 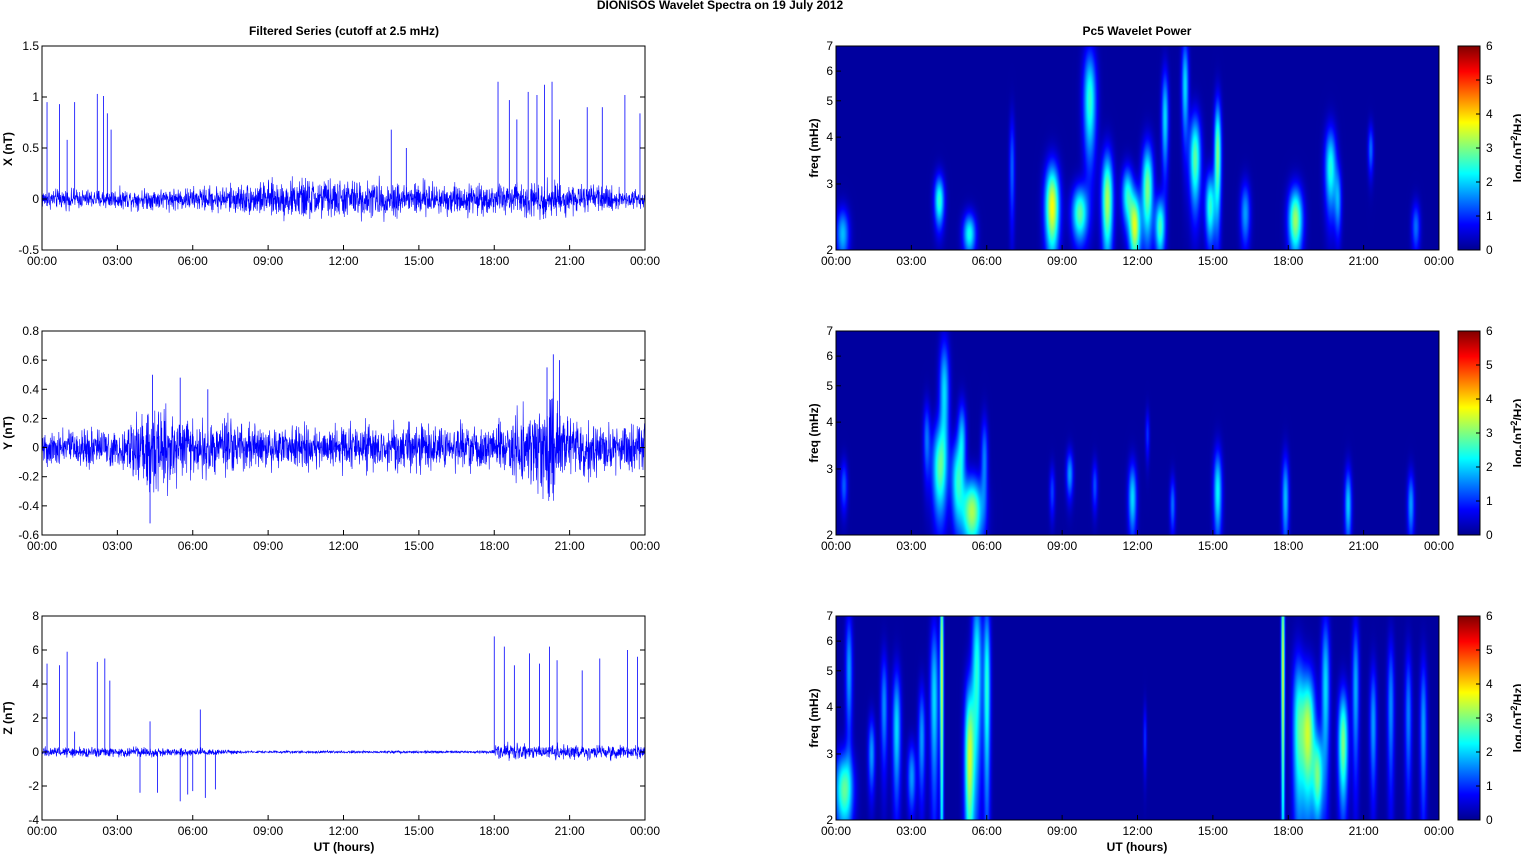 I want to click on spectrum-xtick-label: 09:00, so click(x=1062, y=546).